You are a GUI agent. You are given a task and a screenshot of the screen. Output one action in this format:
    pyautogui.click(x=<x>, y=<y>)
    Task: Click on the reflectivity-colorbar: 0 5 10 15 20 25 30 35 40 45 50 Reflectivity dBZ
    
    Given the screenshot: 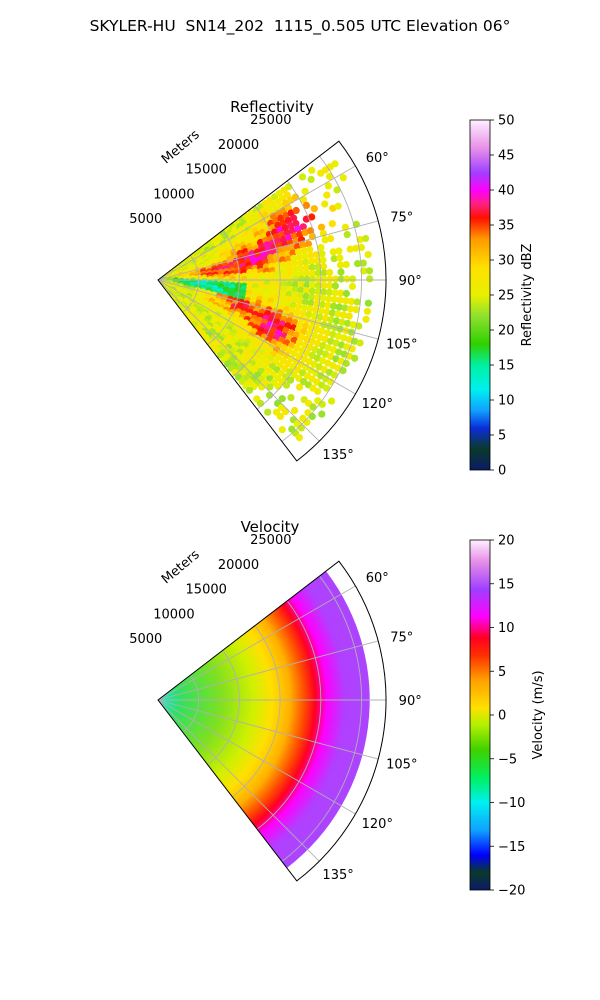 What is the action you would take?
    pyautogui.click(x=502, y=296)
    